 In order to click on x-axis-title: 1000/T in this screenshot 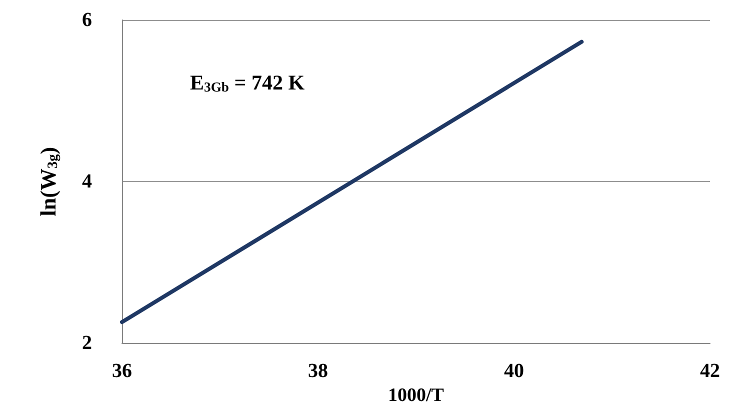, I will do `click(416, 395)`.